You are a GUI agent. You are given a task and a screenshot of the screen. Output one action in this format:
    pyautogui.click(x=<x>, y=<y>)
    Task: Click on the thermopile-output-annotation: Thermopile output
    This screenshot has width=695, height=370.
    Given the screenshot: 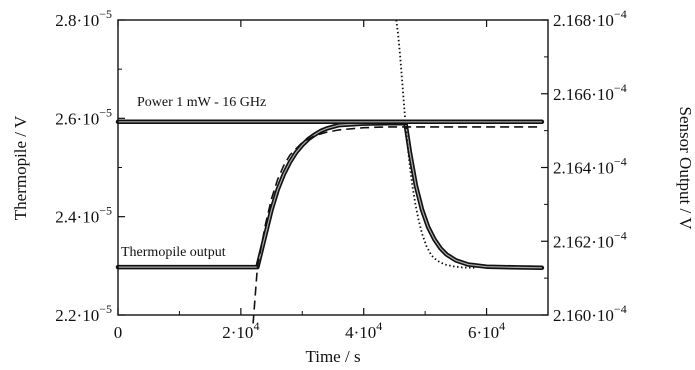 What is the action you would take?
    pyautogui.click(x=173, y=252)
    